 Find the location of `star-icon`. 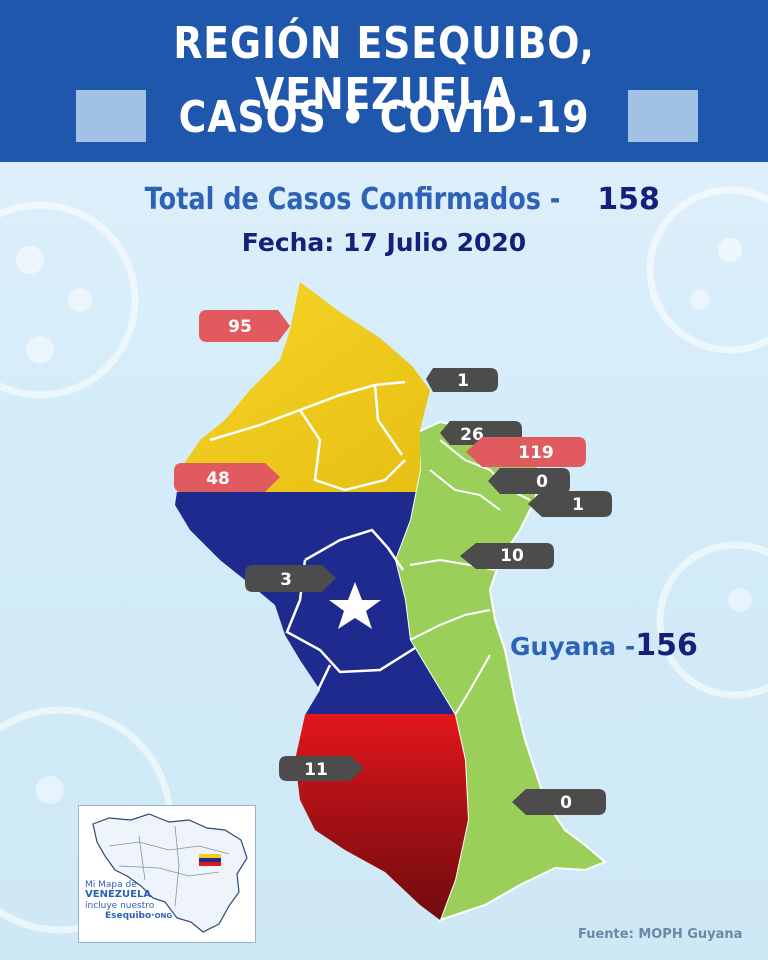

star-icon is located at coordinates (355, 605).